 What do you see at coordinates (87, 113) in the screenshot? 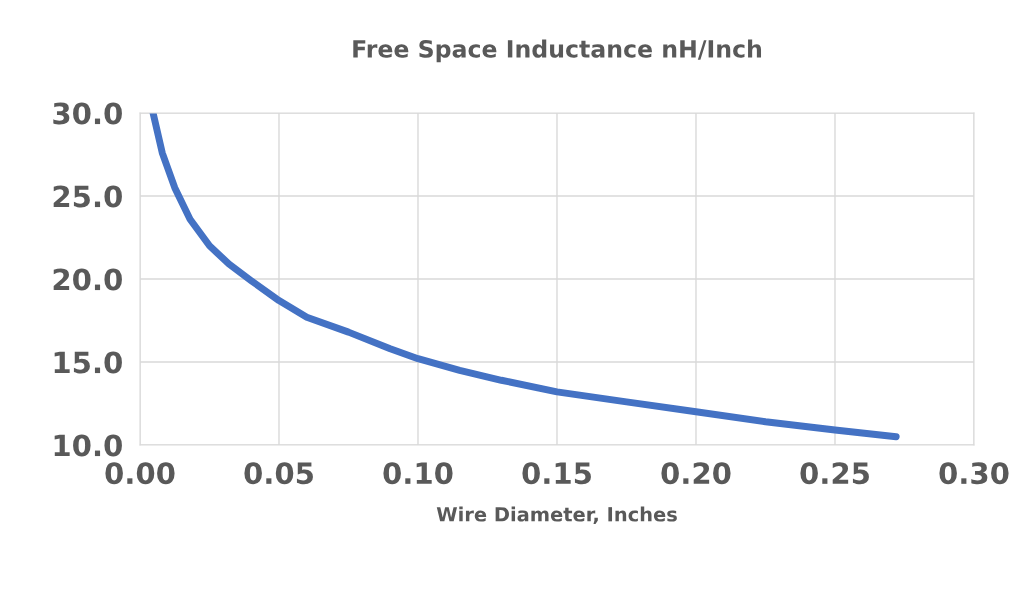
I see `y-tick-label: 30.0` at bounding box center [87, 113].